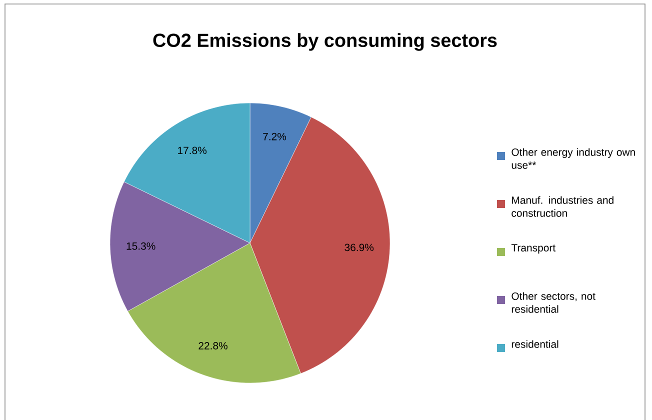  Describe the element at coordinates (274, 136) in the screenshot. I see `data-label: 7.2%` at that location.